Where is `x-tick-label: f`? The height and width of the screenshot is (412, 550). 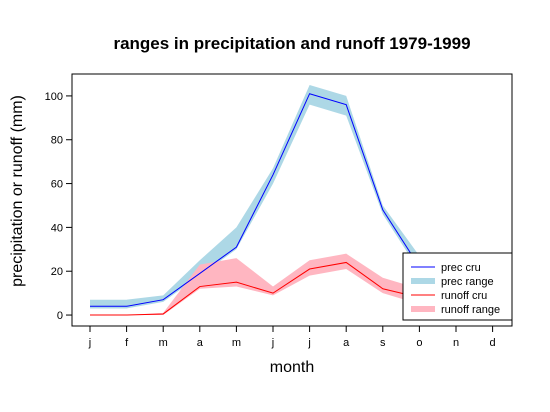
x-tick-label: f is located at coordinates (127, 343).